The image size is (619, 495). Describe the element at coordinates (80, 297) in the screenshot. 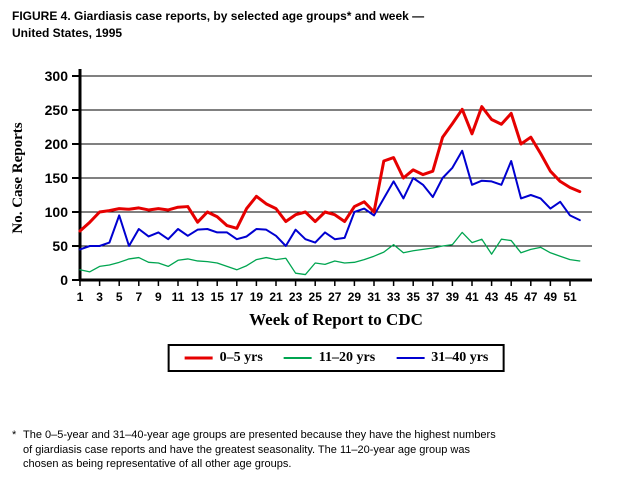

I see `x-tick-label: 1` at that location.